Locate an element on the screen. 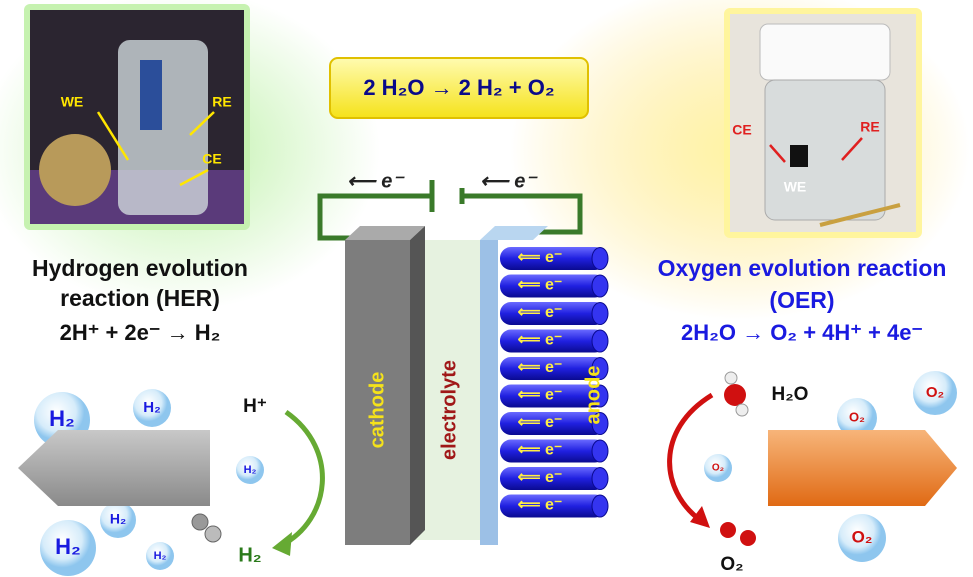 This screenshot has height=577, width=973. her-photo is located at coordinates (137, 117).